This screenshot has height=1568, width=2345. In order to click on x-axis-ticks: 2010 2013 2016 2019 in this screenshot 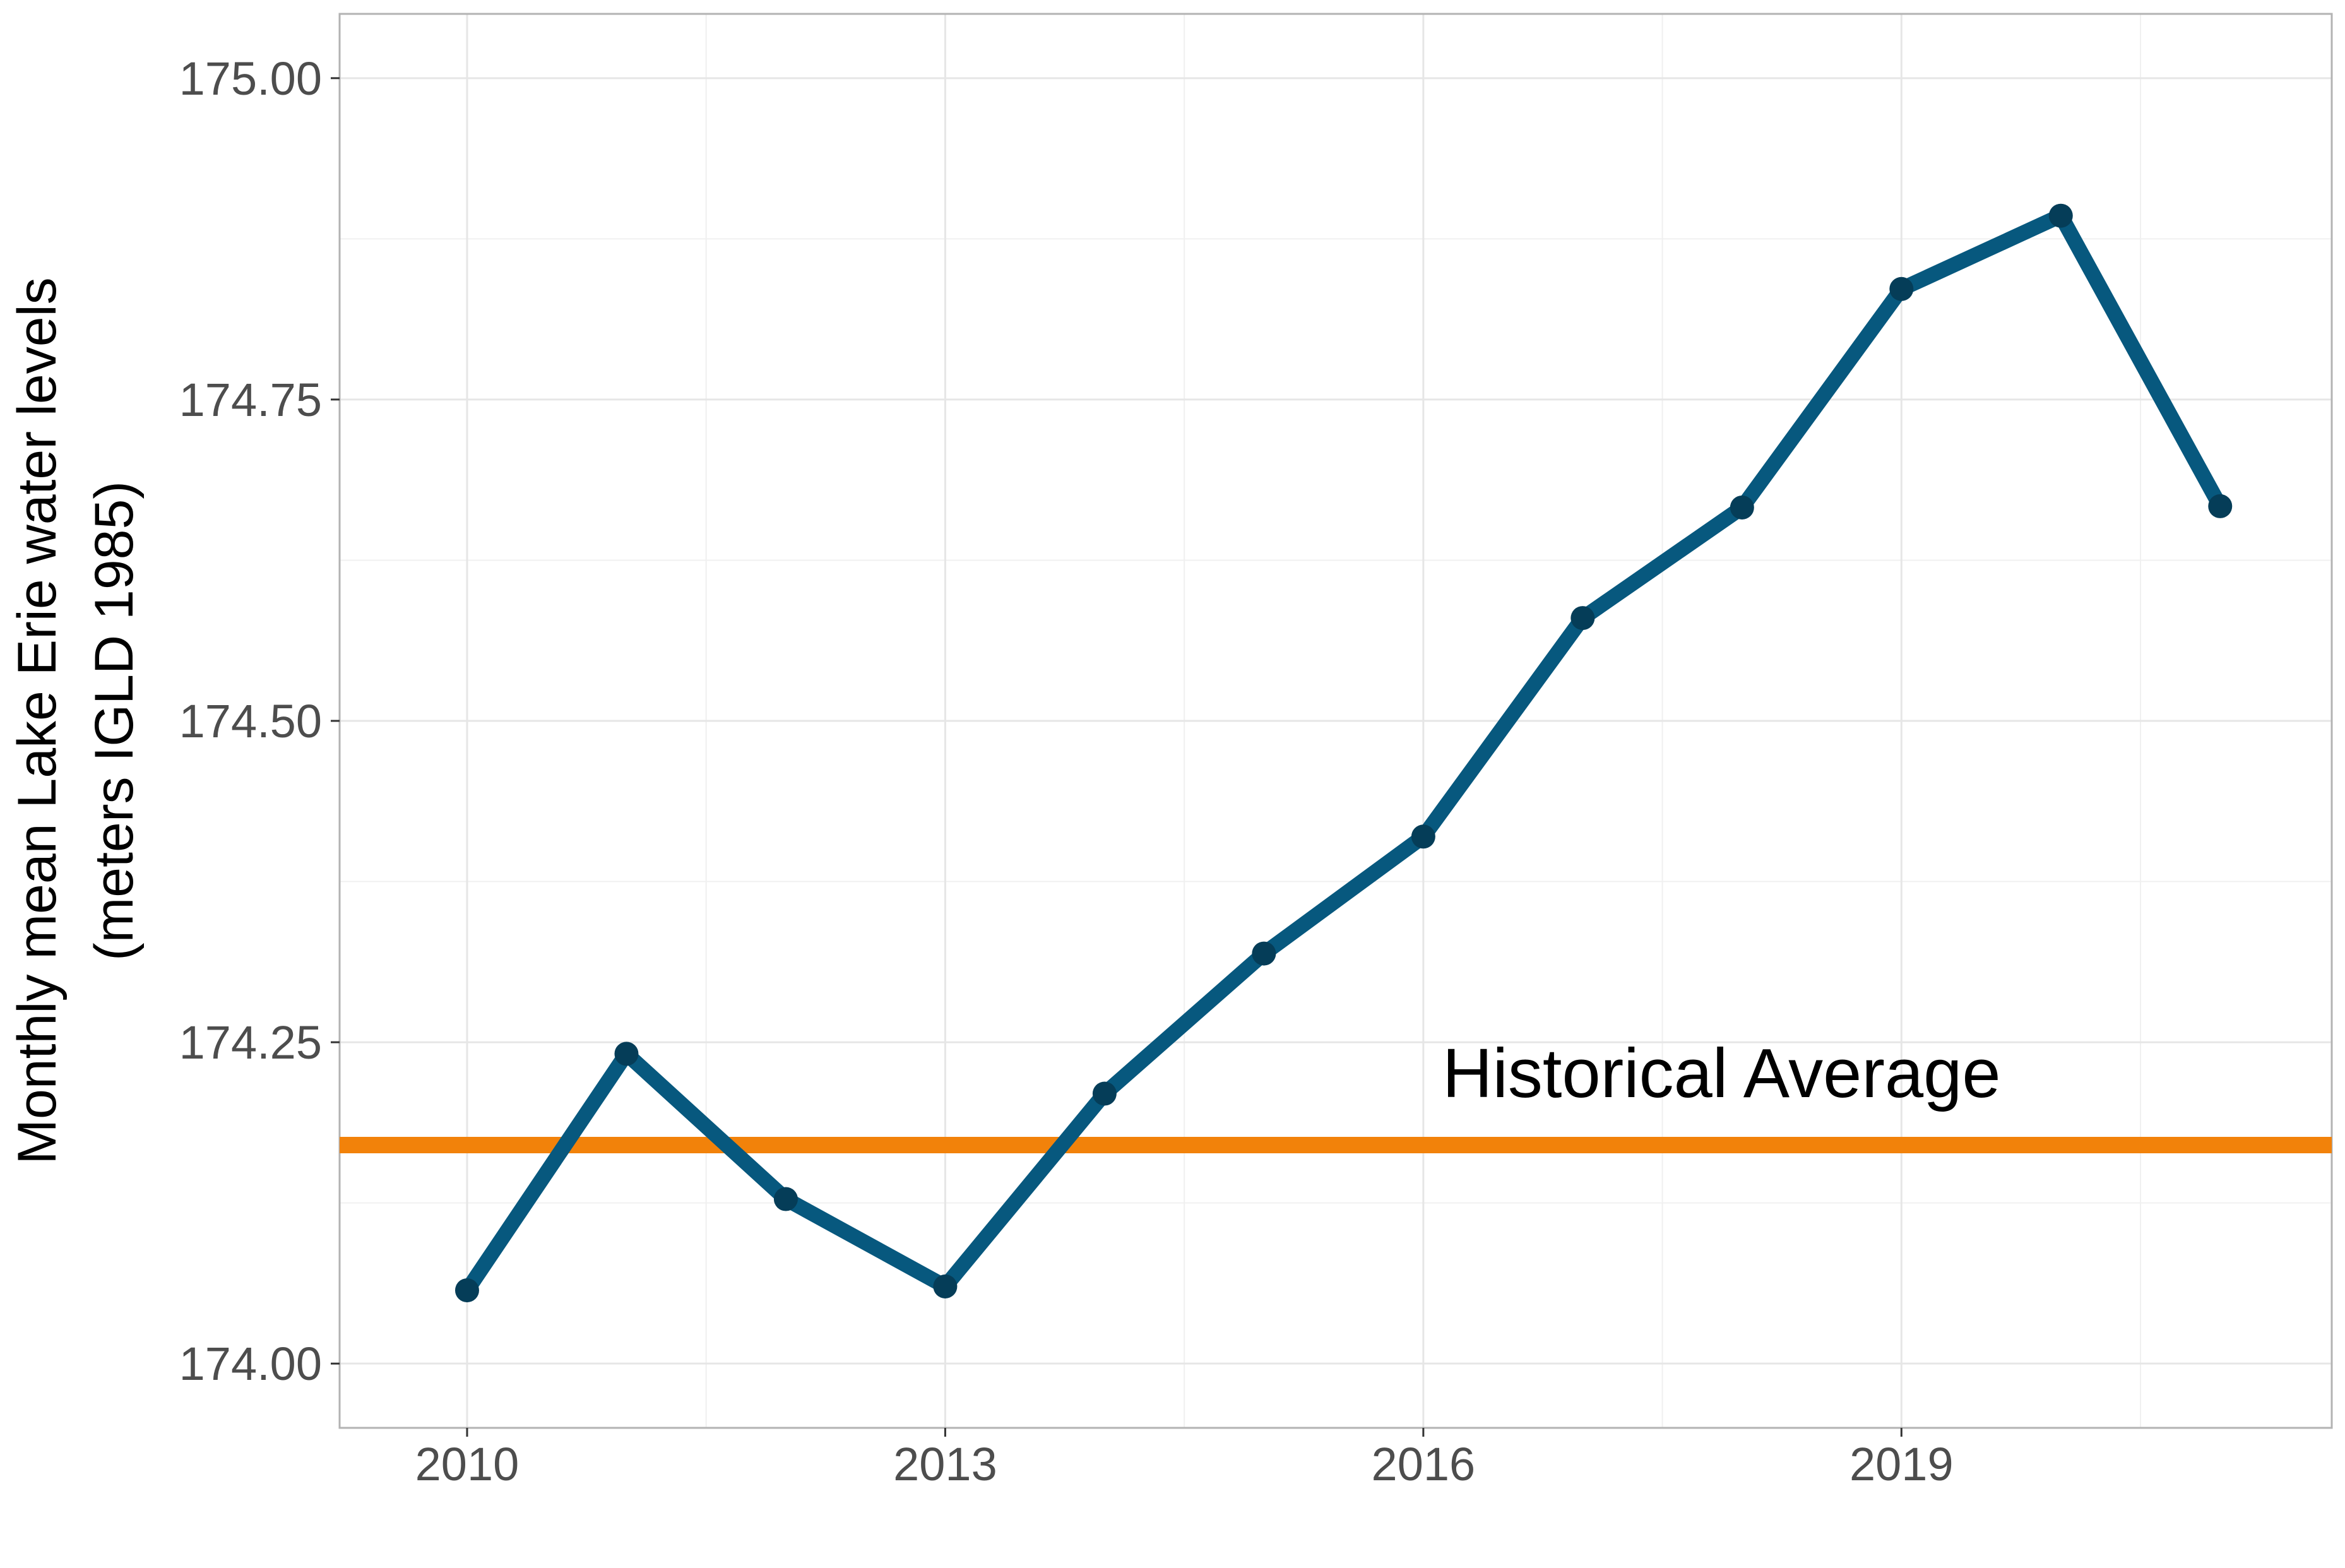, I will do `click(1185, 1459)`.